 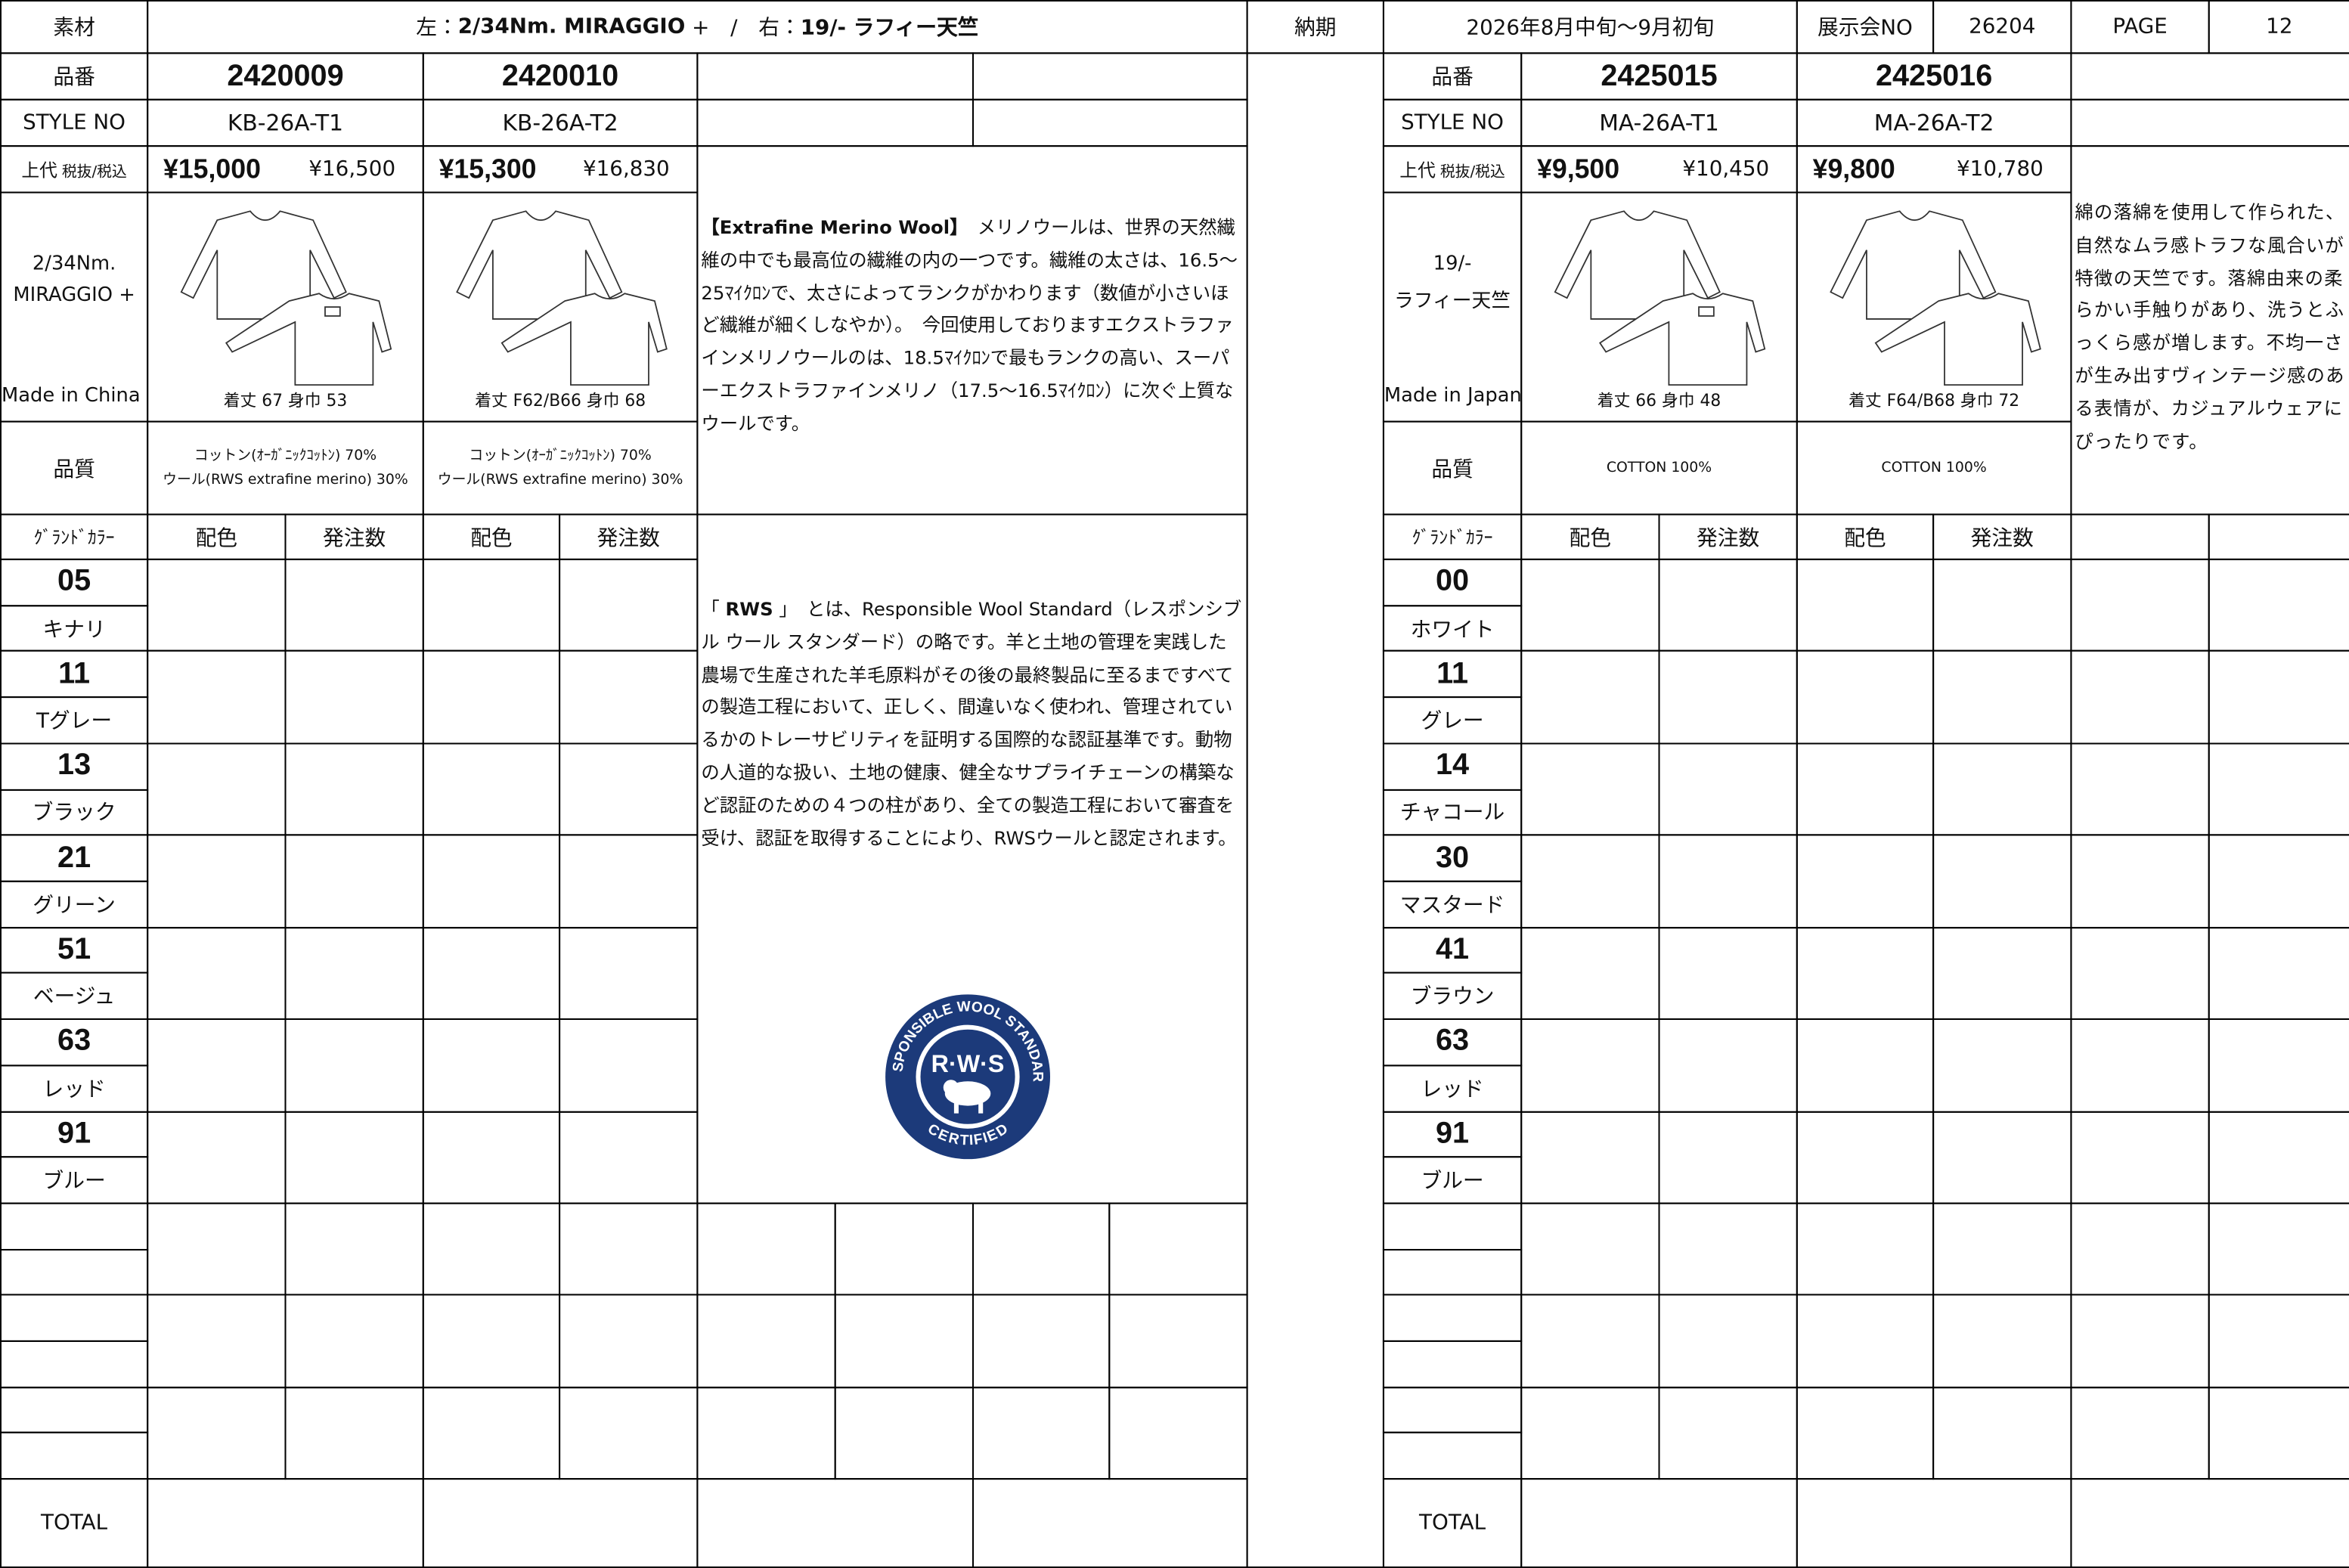 I want to click on color-name-cell: マスタード, so click(x=1452, y=904).